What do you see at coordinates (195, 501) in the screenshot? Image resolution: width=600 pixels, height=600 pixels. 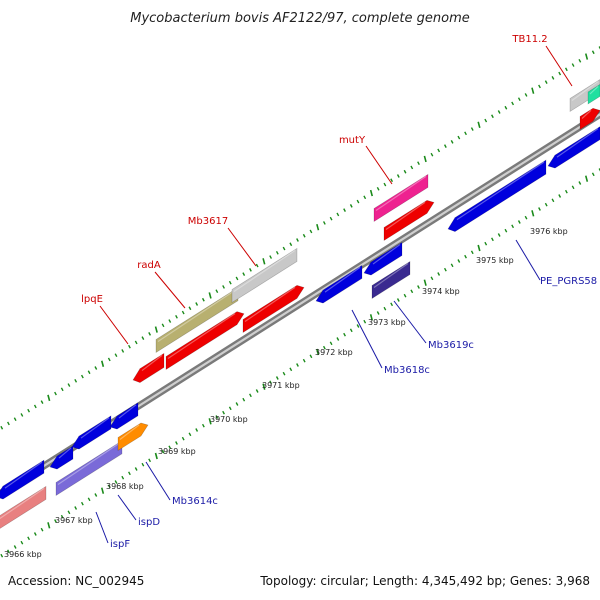 I see `gene-label-Mb3614c: Mb3614c` at bounding box center [195, 501].